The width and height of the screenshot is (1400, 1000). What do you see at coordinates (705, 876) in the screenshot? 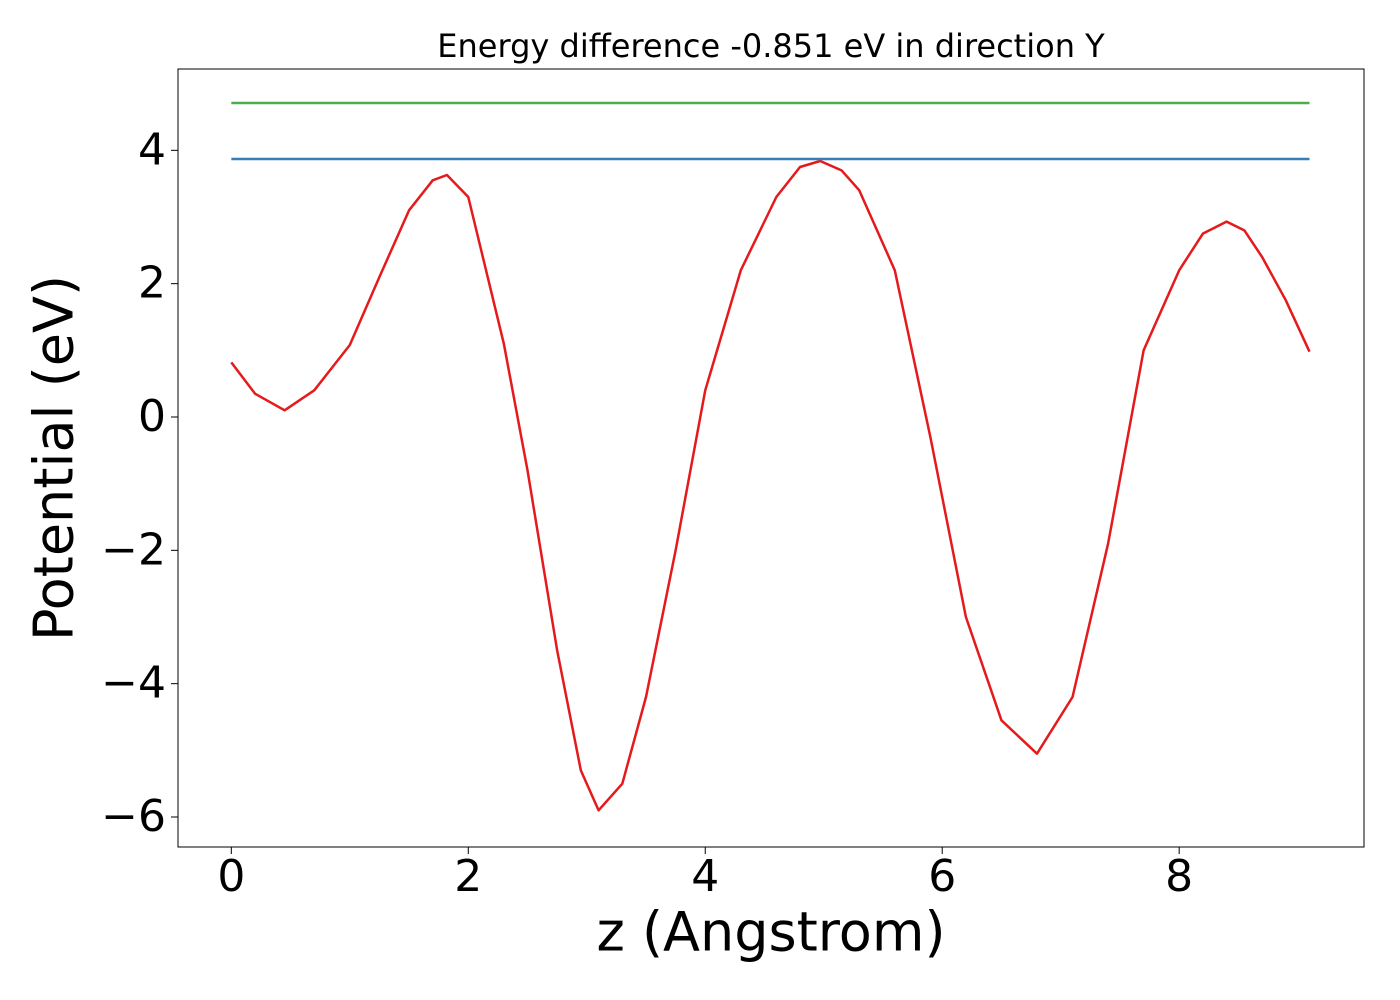
I see `x-tick-label: 4` at bounding box center [705, 876].